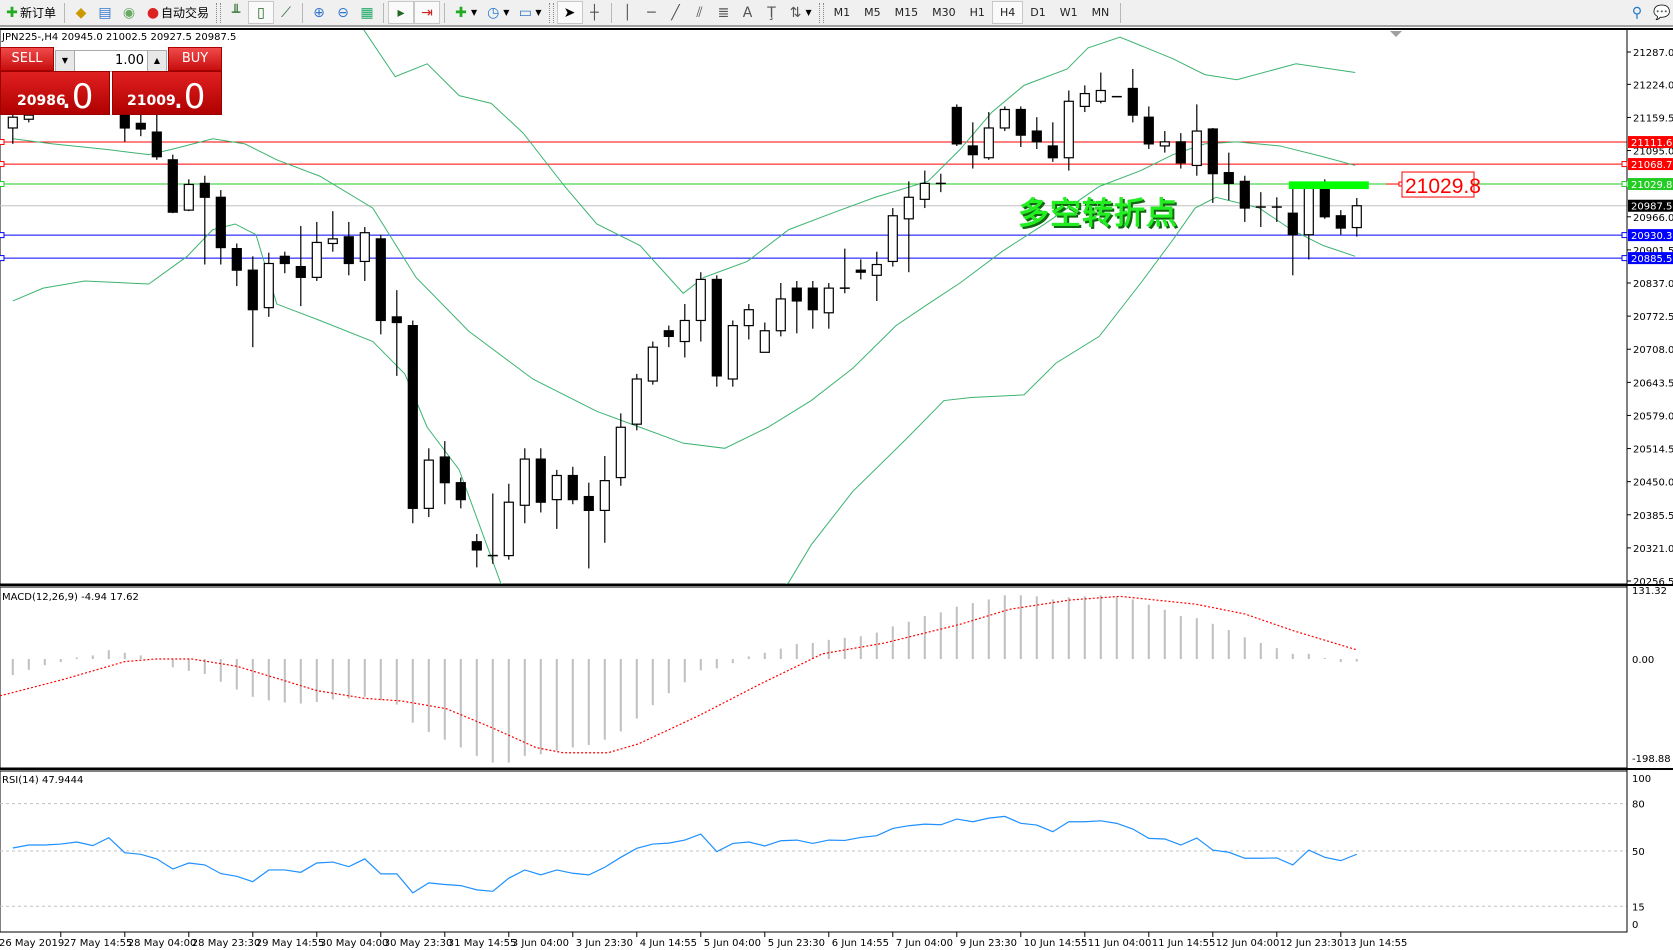 Image resolution: width=1673 pixels, height=950 pixels. Describe the element at coordinates (111, 61) in the screenshot. I see `lot-size-input: ▼ 1.00 ▲` at that location.